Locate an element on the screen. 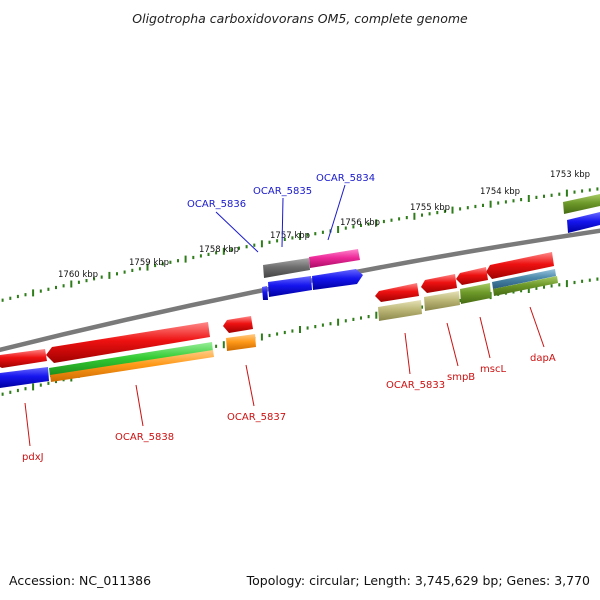  kbp-label-1753: 1753 kbp is located at coordinates (570, 175).